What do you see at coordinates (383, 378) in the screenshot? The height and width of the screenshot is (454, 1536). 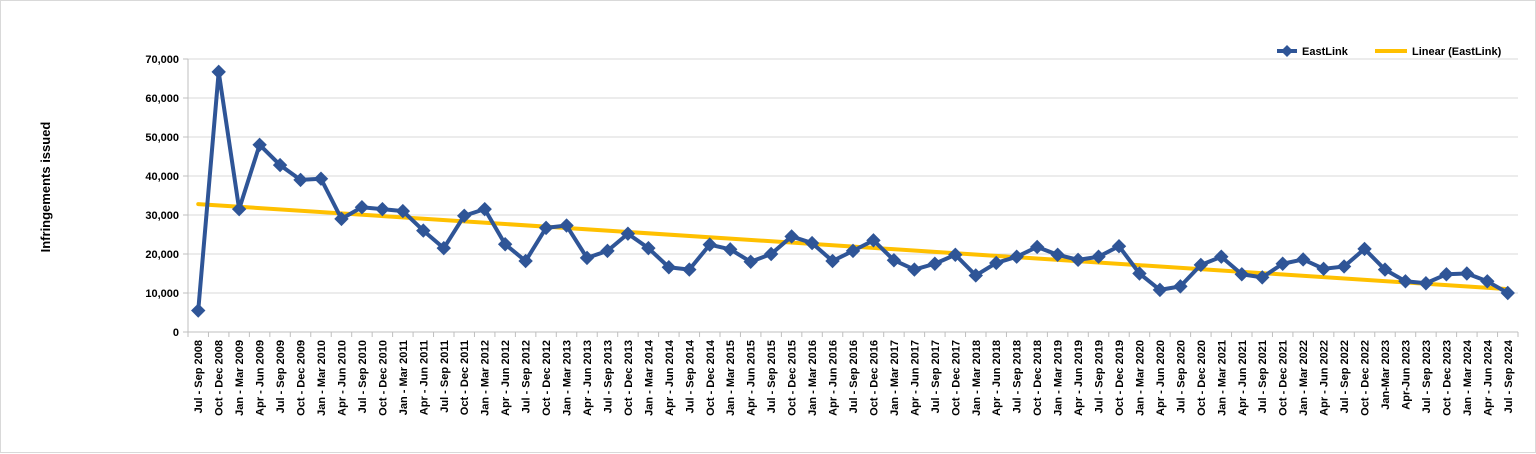 I see `x-tick-label: Oct - Dec 2010` at bounding box center [383, 378].